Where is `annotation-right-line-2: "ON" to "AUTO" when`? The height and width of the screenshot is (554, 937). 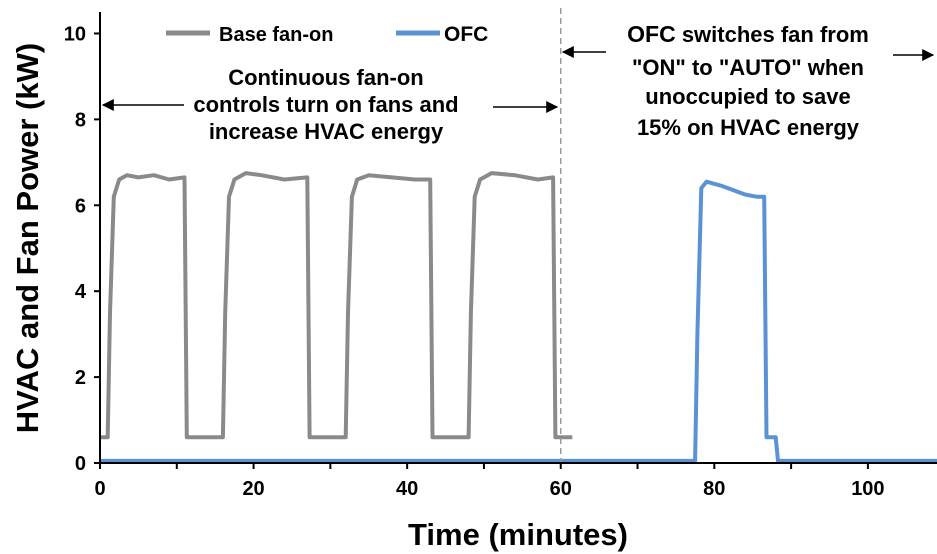 annotation-right-line-2: "ON" to "AUTO" when is located at coordinates (748, 67).